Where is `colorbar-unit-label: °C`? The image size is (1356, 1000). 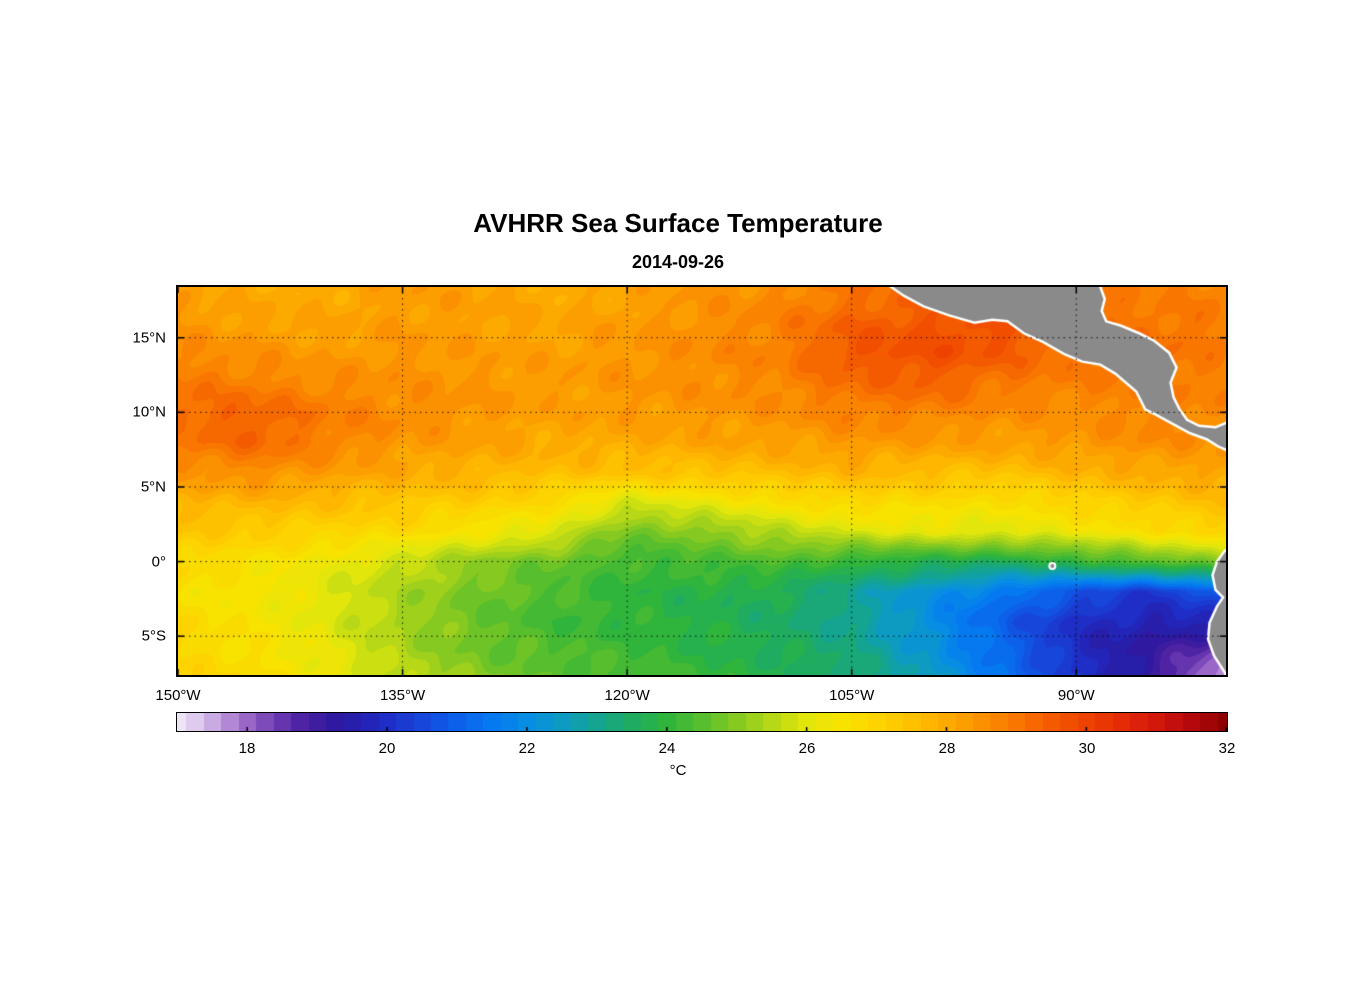
colorbar-unit-label: °C is located at coordinates (678, 770).